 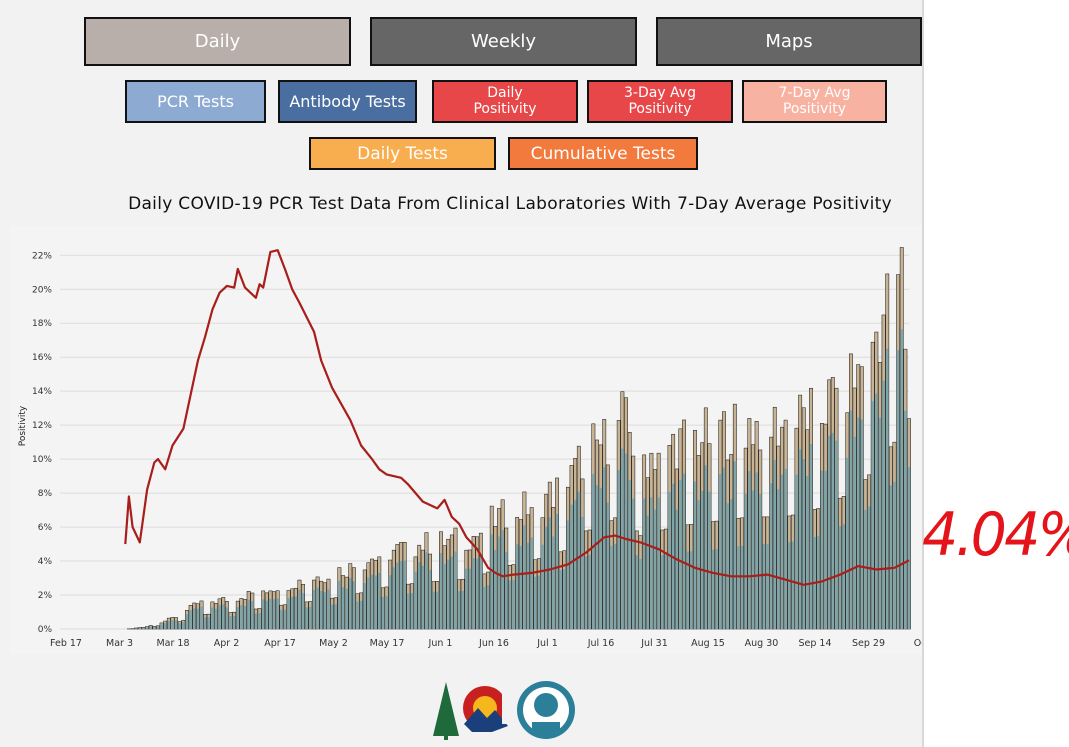 What do you see at coordinates (789, 41) in the screenshot?
I see `tab-maps: Maps` at bounding box center [789, 41].